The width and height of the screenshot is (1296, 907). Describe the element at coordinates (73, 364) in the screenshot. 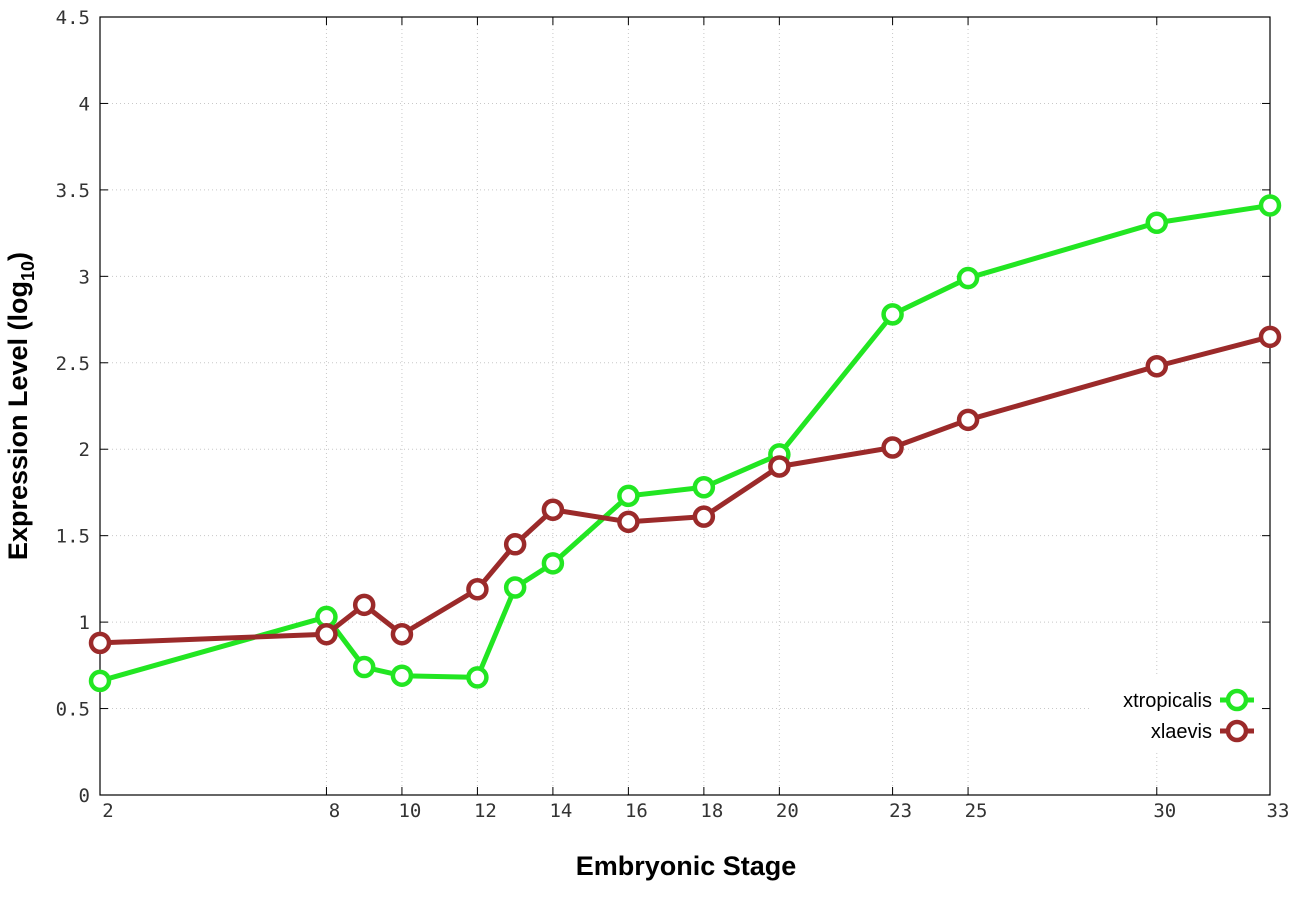

I see `y-tick-label: 2.5` at that location.